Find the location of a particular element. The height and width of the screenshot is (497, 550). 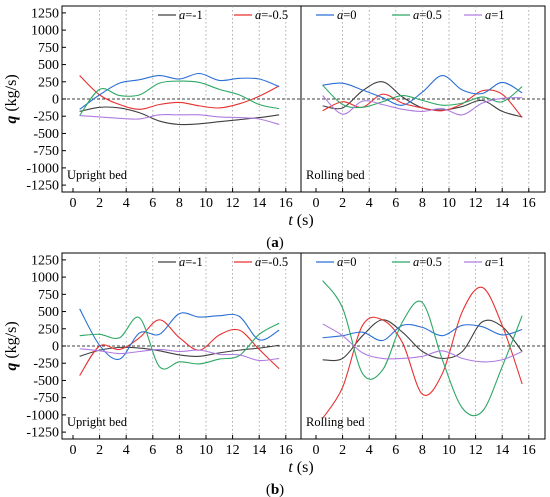

panel-label: (a) is located at coordinates (275, 243).